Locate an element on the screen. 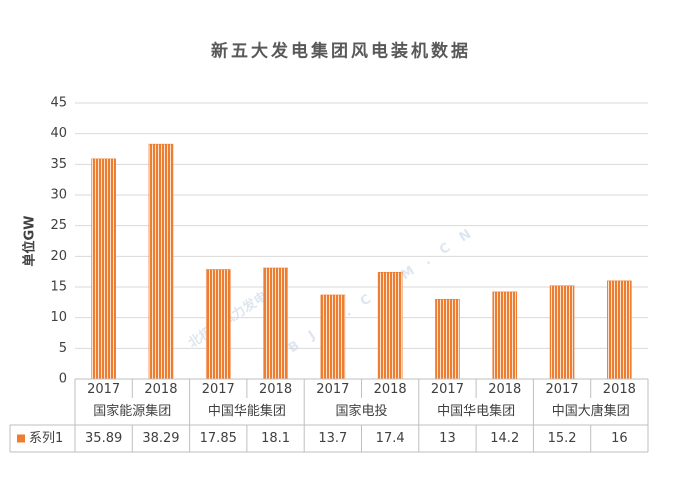 This screenshot has width=683, height=484. group-label: 中国华电集团 is located at coordinates (476, 411).